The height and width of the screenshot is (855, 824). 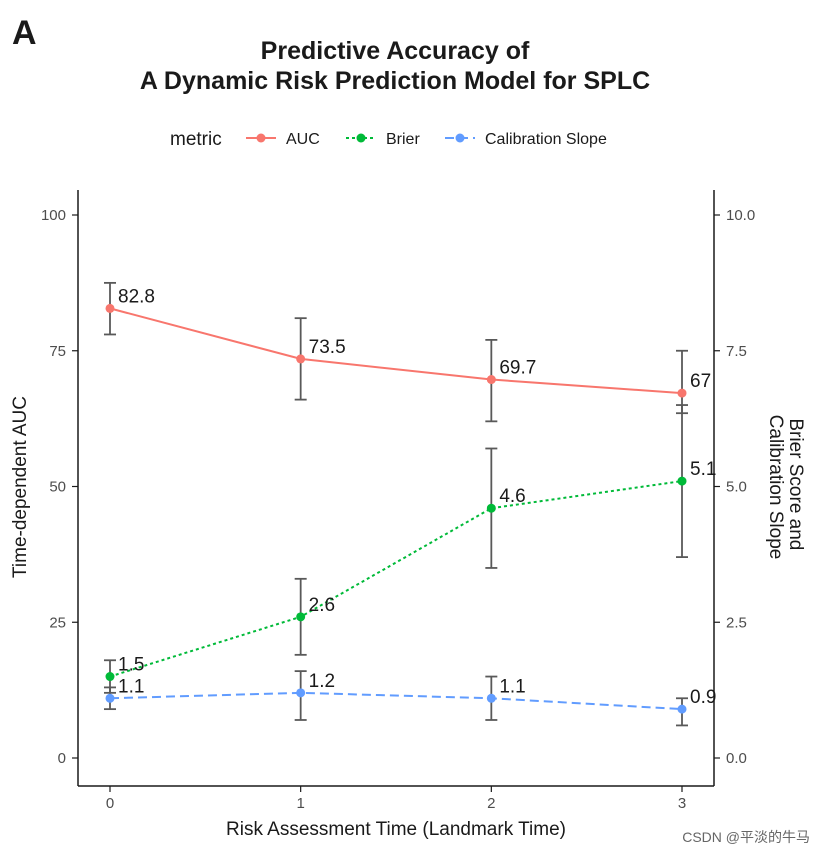 I want to click on y-right-tick-label: 2.5, so click(x=736, y=622).